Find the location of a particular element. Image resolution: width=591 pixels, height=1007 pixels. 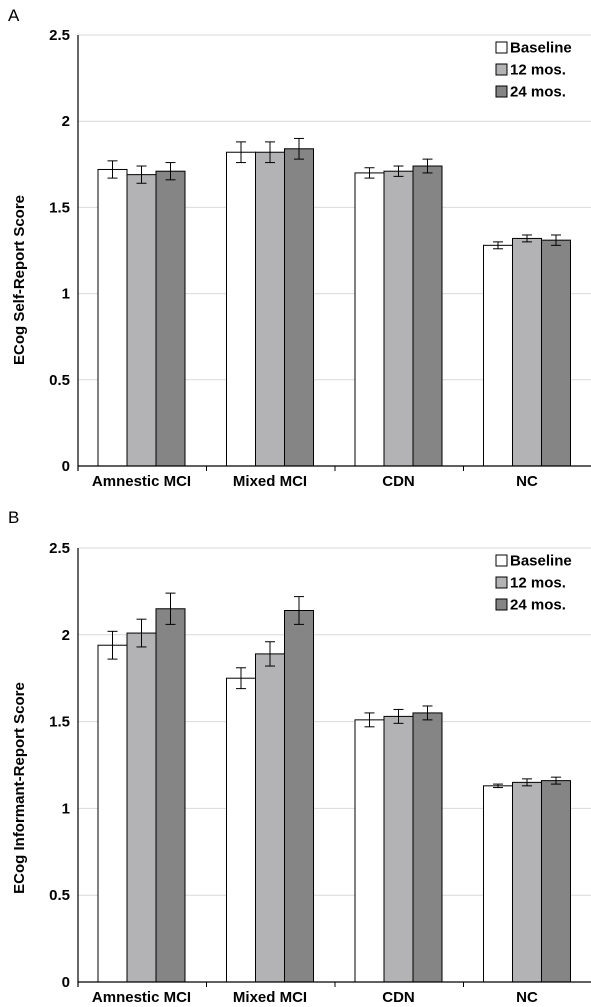

legend-a: Baseline 12 mos. 24 mos. is located at coordinates (533, 70).